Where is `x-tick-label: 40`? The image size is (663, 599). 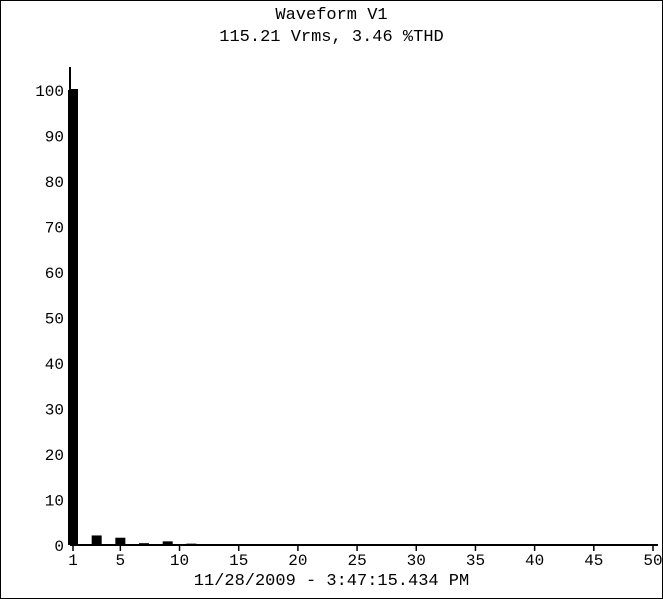 x-tick-label: 40 is located at coordinates (534, 561).